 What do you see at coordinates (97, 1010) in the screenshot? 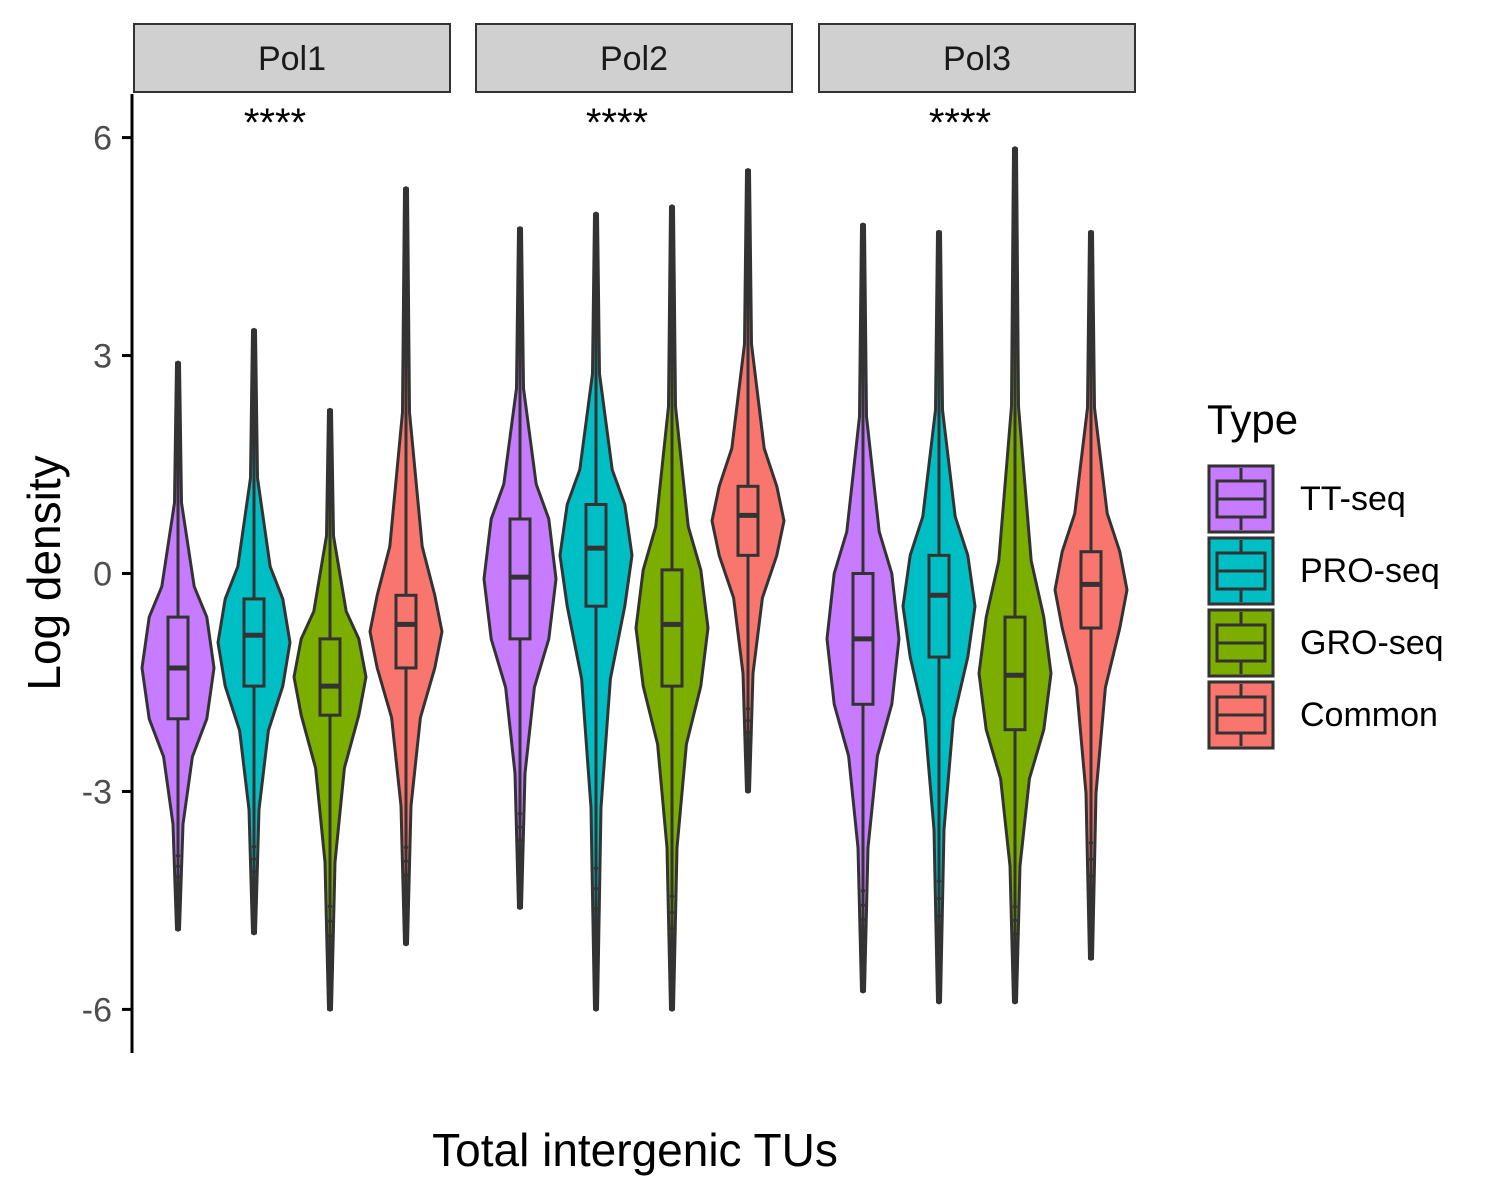
I see `y-tick-label: -6` at bounding box center [97, 1010].